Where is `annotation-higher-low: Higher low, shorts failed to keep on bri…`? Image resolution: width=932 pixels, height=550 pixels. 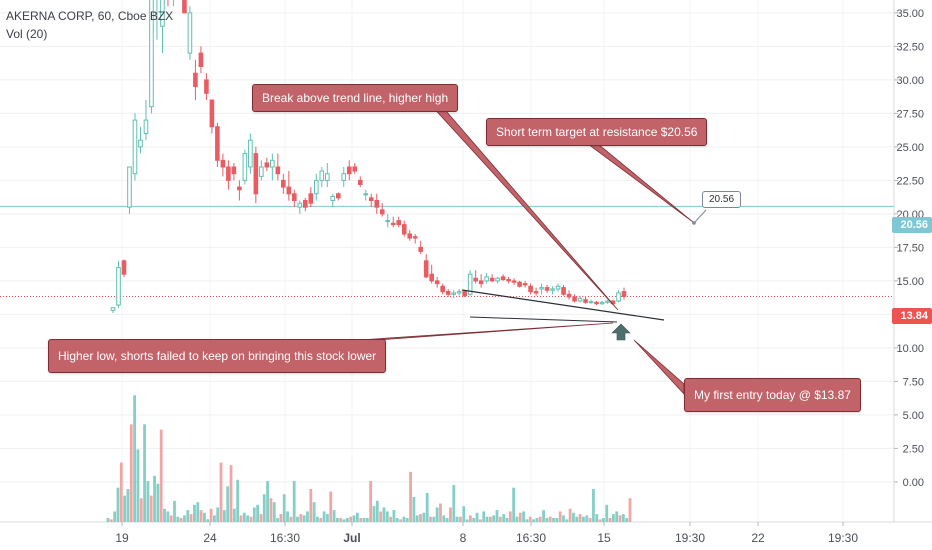
annotation-higher-low: Higher low, shorts failed to keep on bri… is located at coordinates (217, 356).